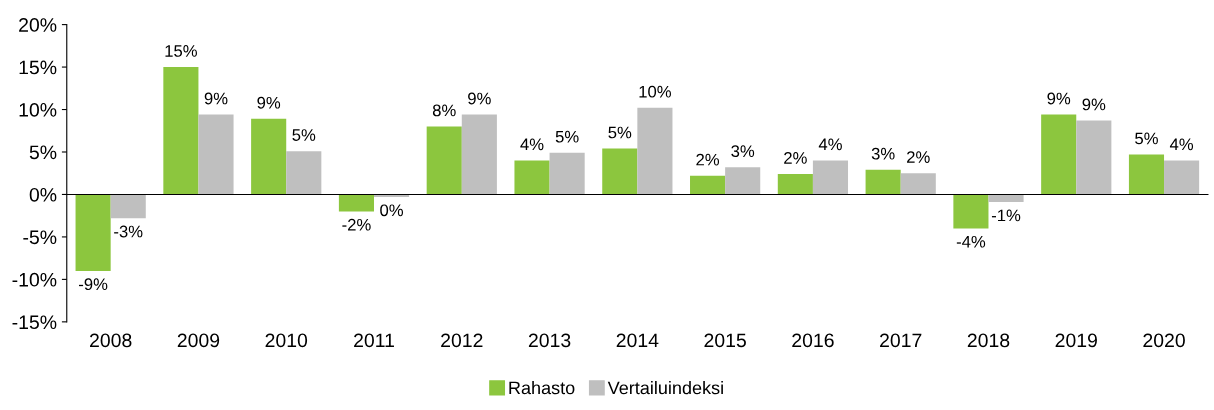 This screenshot has height=410, width=1214. I want to click on legend-label: Rahasto, so click(542, 388).